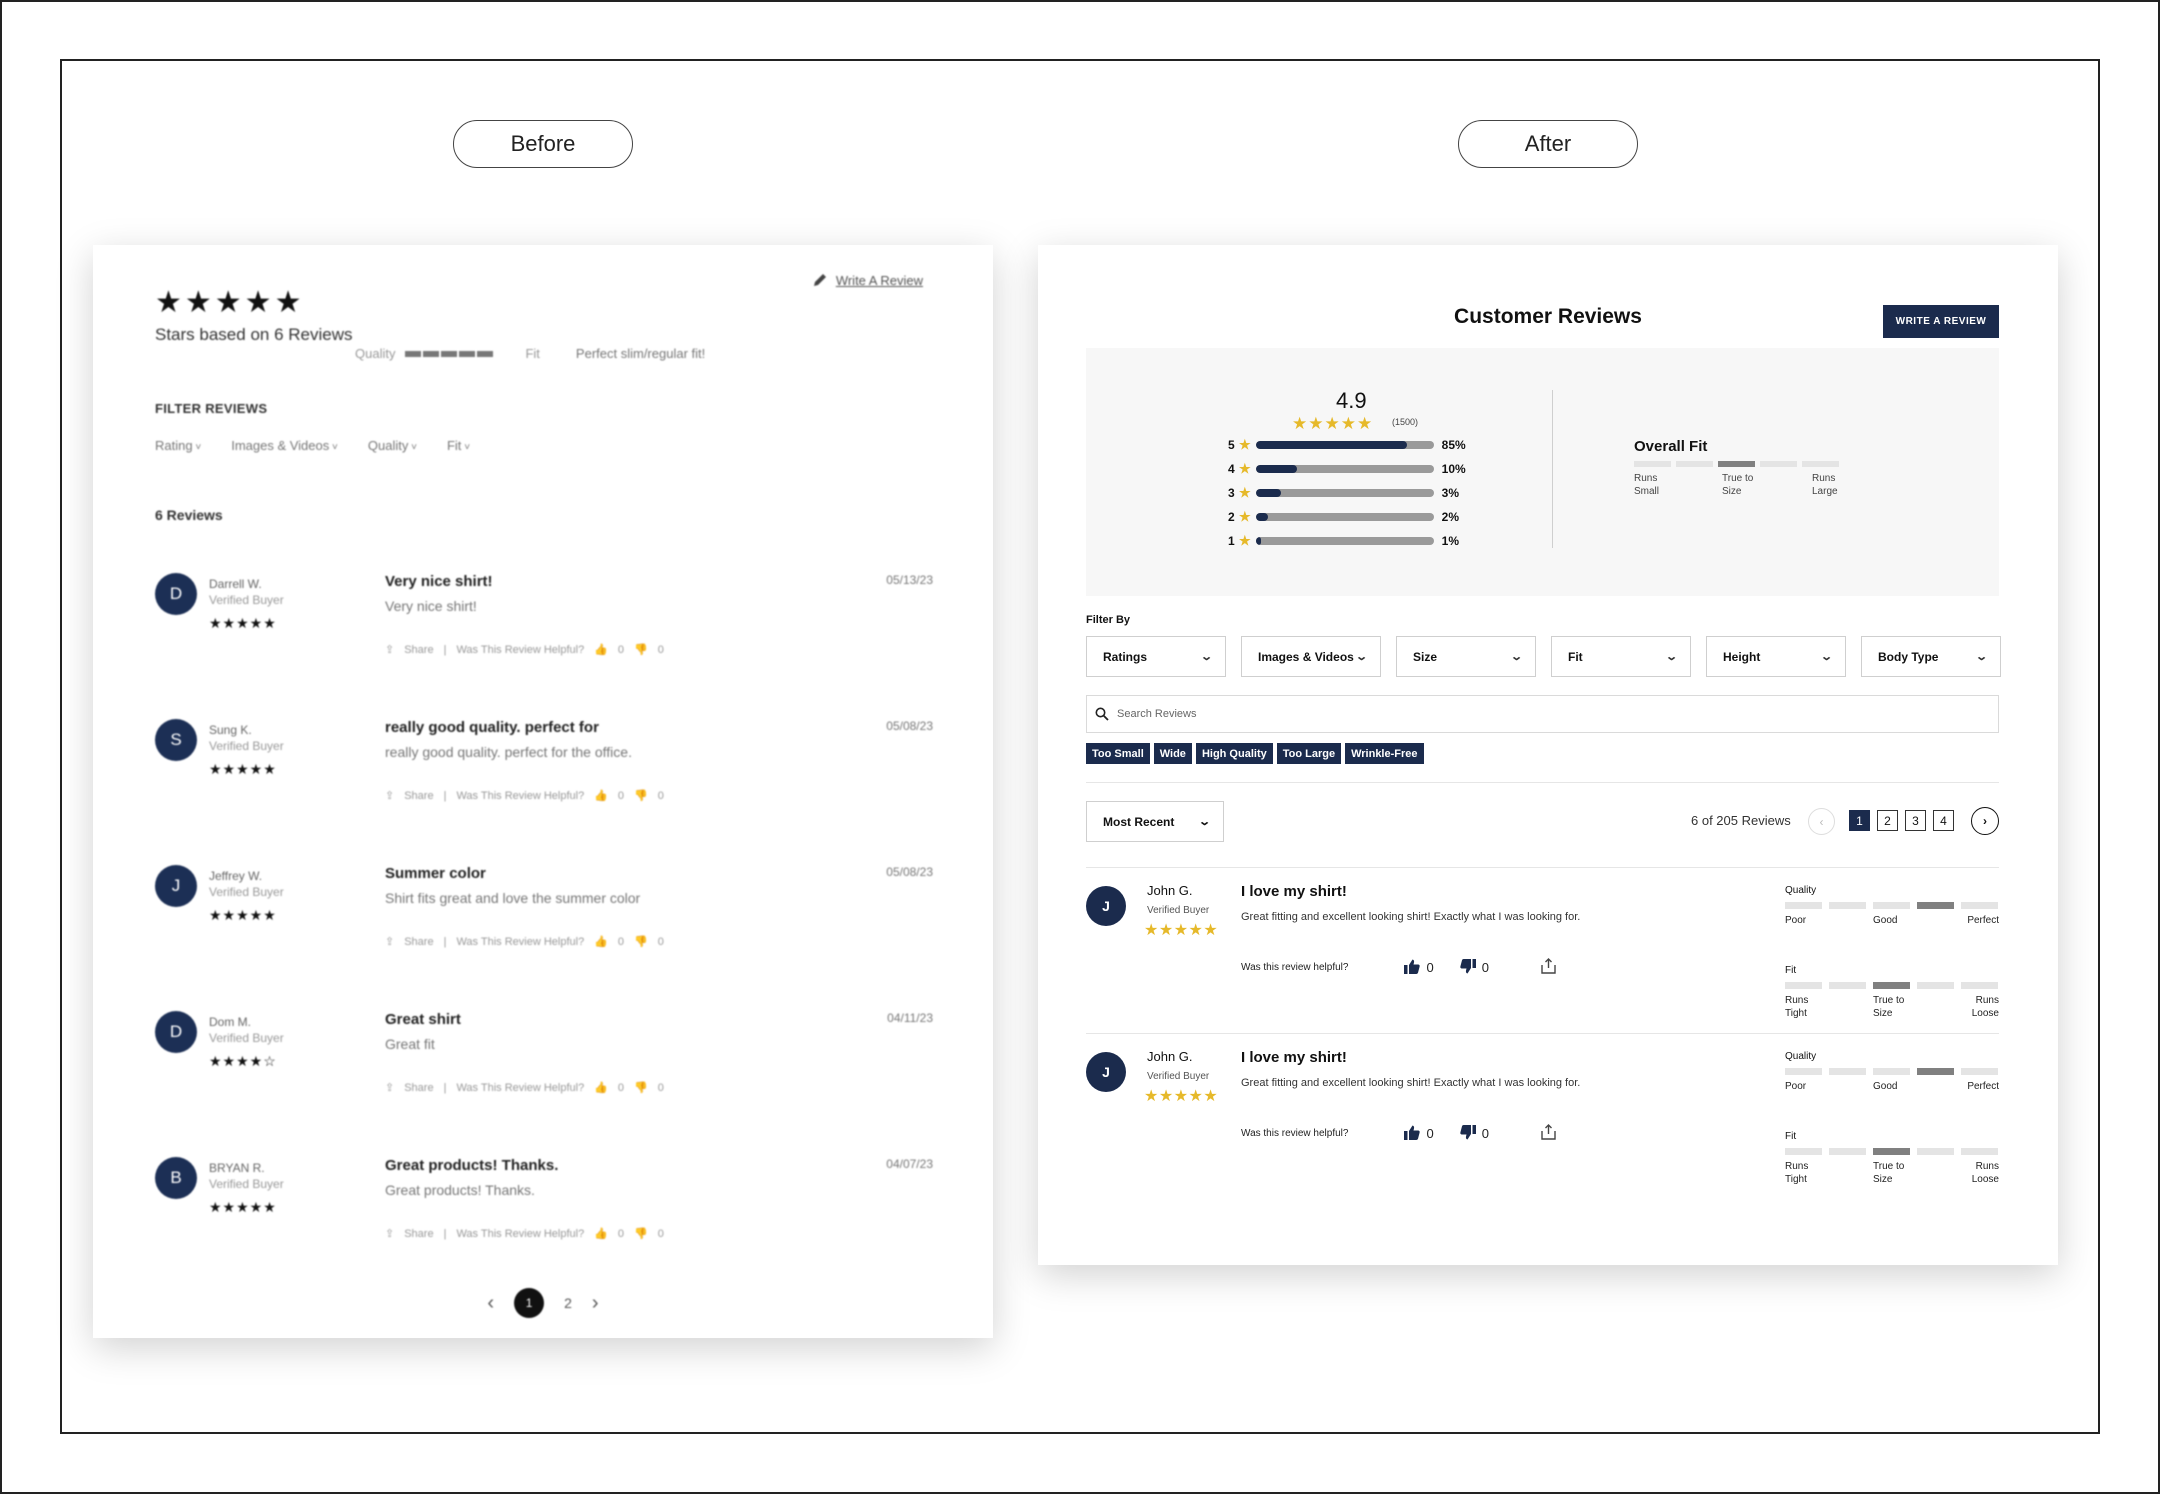  Describe the element at coordinates (176, 740) in the screenshot. I see `avatar: S` at that location.